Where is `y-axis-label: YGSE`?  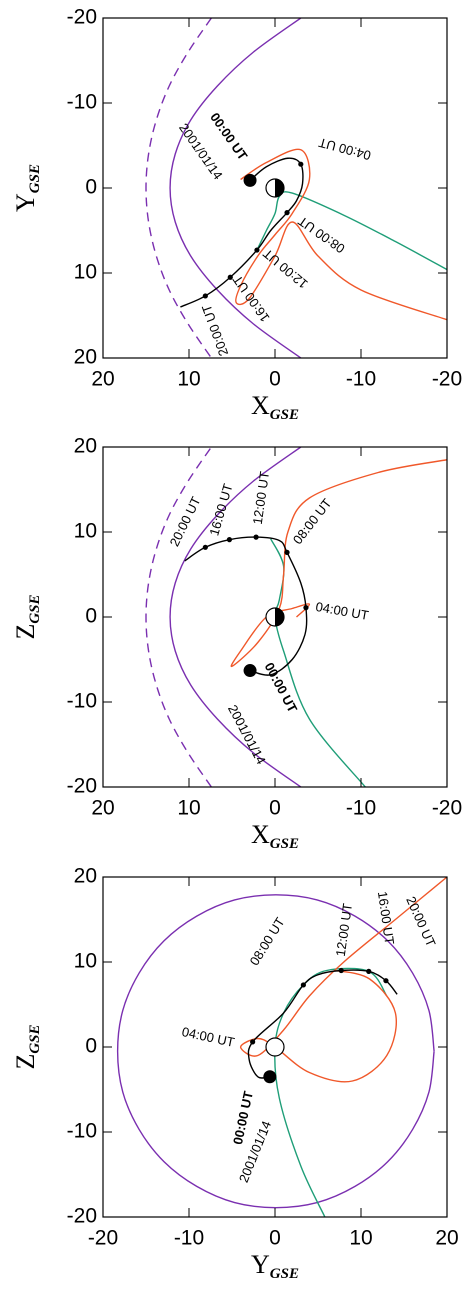 y-axis-label: YGSE is located at coordinates (27, 188).